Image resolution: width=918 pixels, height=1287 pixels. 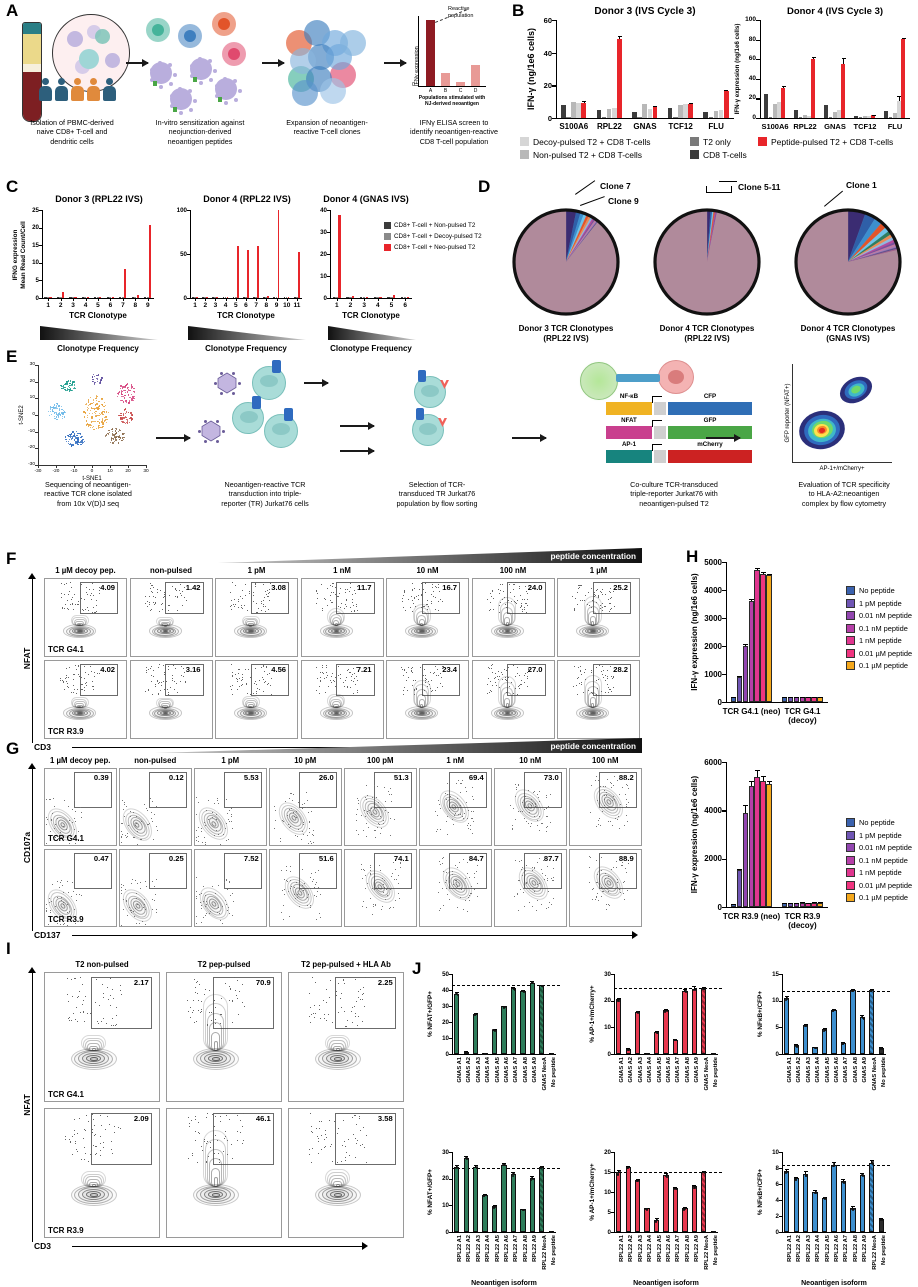 What do you see at coordinates (541, 777) in the screenshot?
I see `flow-gate-value: 73.0` at bounding box center [541, 777].